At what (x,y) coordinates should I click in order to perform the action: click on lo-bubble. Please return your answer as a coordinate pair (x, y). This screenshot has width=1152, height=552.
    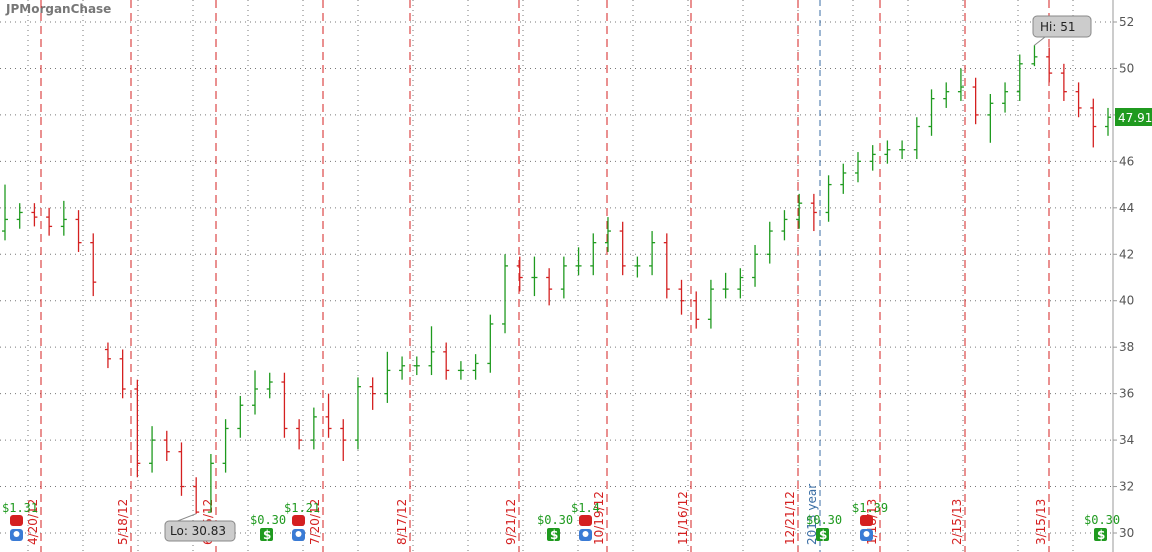
    Looking at the image, I should click on (200, 531).